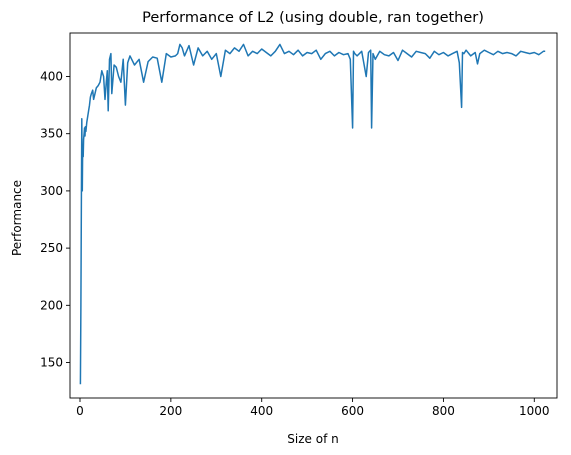  I want to click on y-tick-label: 250, so click(51, 248).